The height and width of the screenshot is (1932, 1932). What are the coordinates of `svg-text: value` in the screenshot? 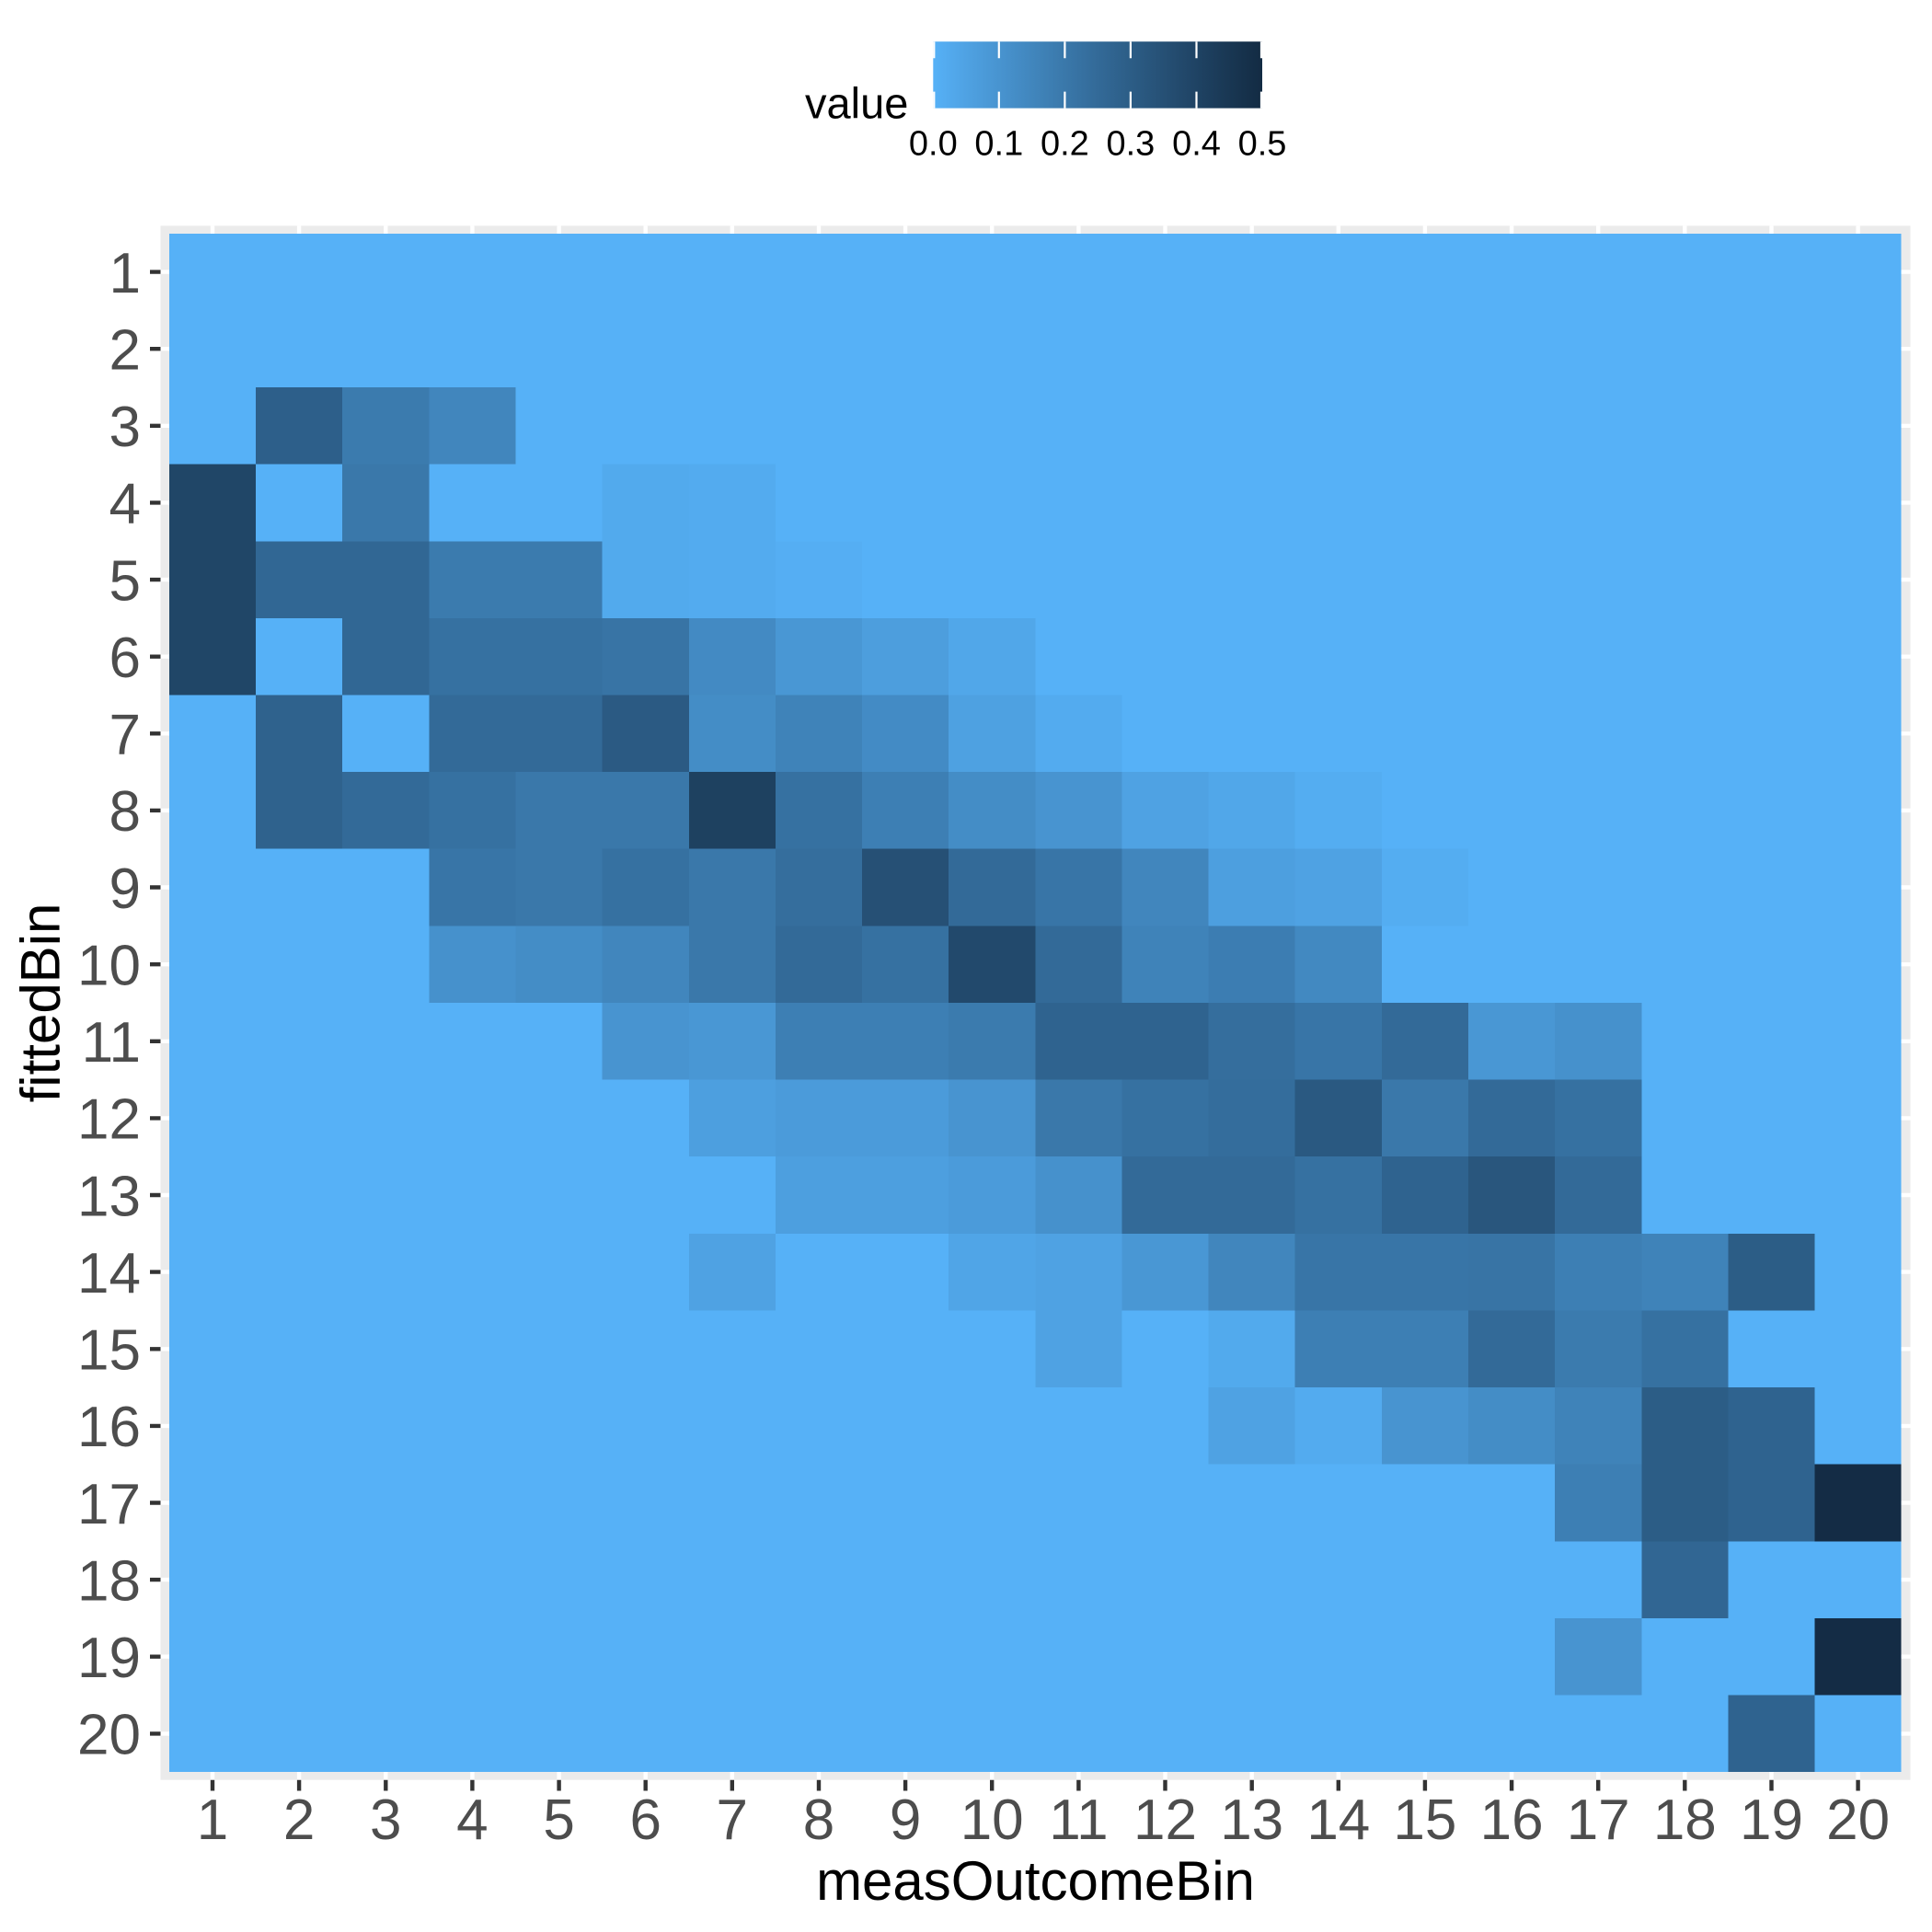 It's located at (856, 102).